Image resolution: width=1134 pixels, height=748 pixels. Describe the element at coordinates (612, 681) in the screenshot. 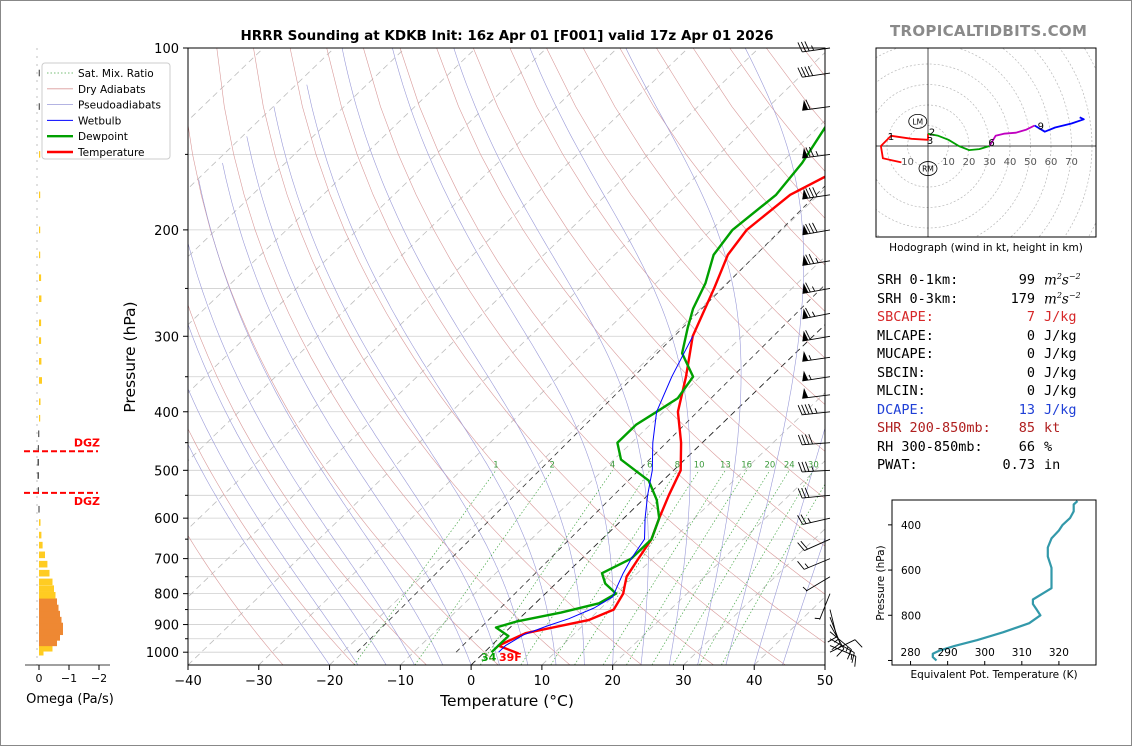

I see `x-tick-label: 20` at that location.